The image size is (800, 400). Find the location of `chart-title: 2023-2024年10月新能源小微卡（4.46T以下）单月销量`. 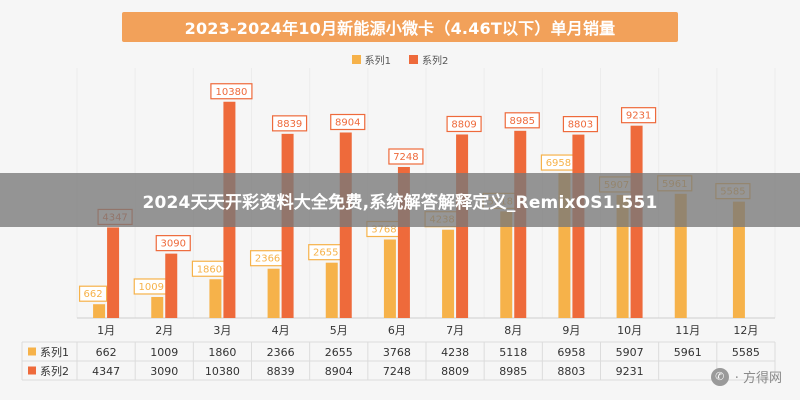

chart-title: 2023-2024年10月新能源小微卡（4.46T以下）单月销量 is located at coordinates (400, 28).